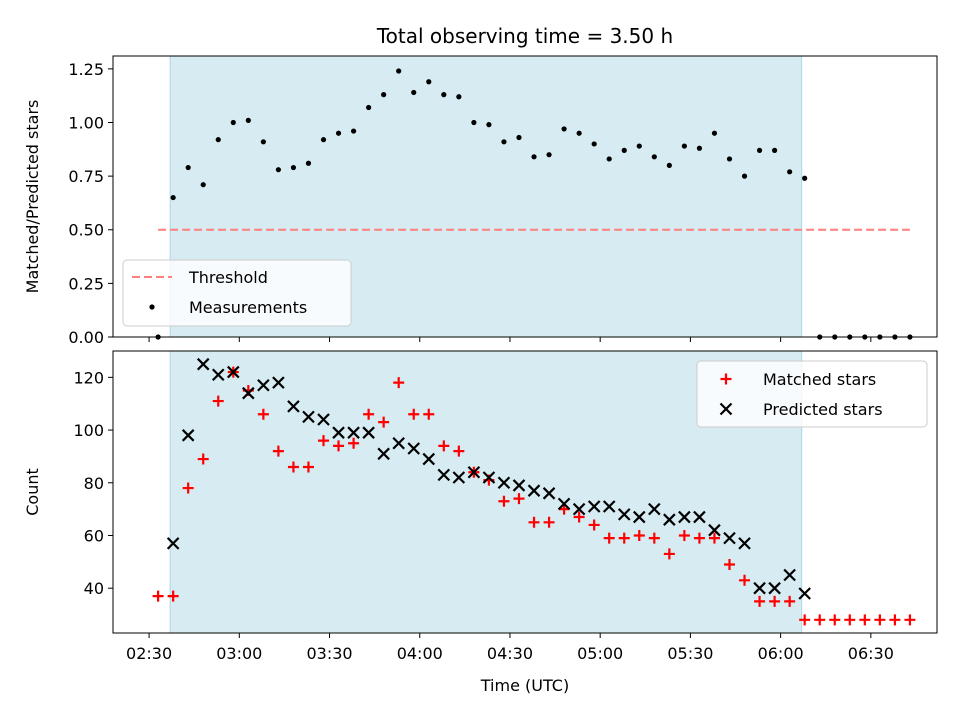 This screenshot has width=960, height=720. What do you see at coordinates (726, 409) in the screenshot?
I see `legend-predicted-swatch` at bounding box center [726, 409].